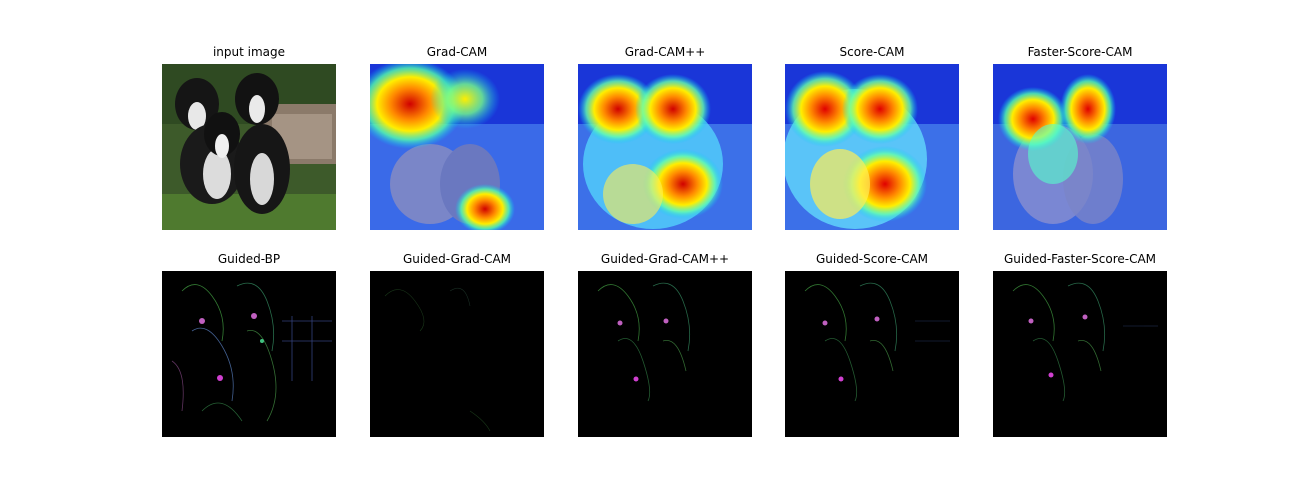  What do you see at coordinates (665, 354) in the screenshot?
I see `guided-grad-cam-plus-plus-map` at bounding box center [665, 354].